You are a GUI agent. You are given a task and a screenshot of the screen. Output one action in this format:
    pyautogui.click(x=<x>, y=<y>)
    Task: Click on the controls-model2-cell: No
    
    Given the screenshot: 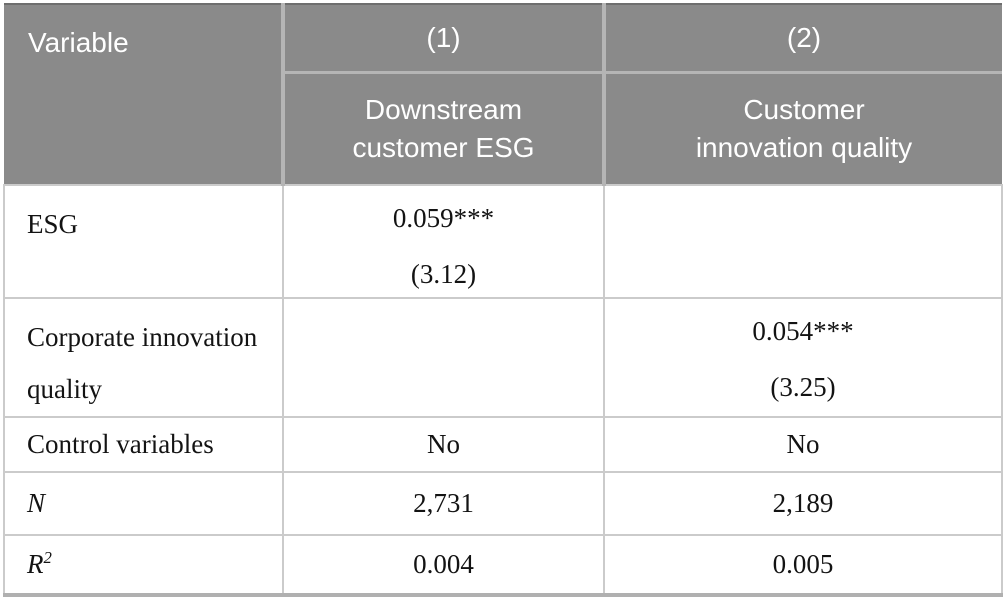 What is the action you would take?
    pyautogui.click(x=803, y=444)
    